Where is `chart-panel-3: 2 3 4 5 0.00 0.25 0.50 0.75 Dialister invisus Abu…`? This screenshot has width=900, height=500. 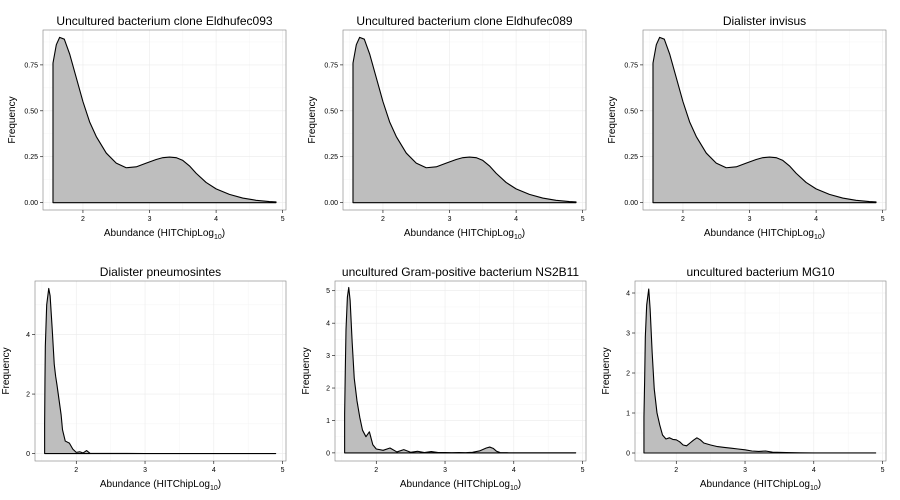
chart-panel-3: 2 3 4 5 0.00 0.25 0.50 0.75 Dialister invisus Abu… is located at coordinates (747, 127).